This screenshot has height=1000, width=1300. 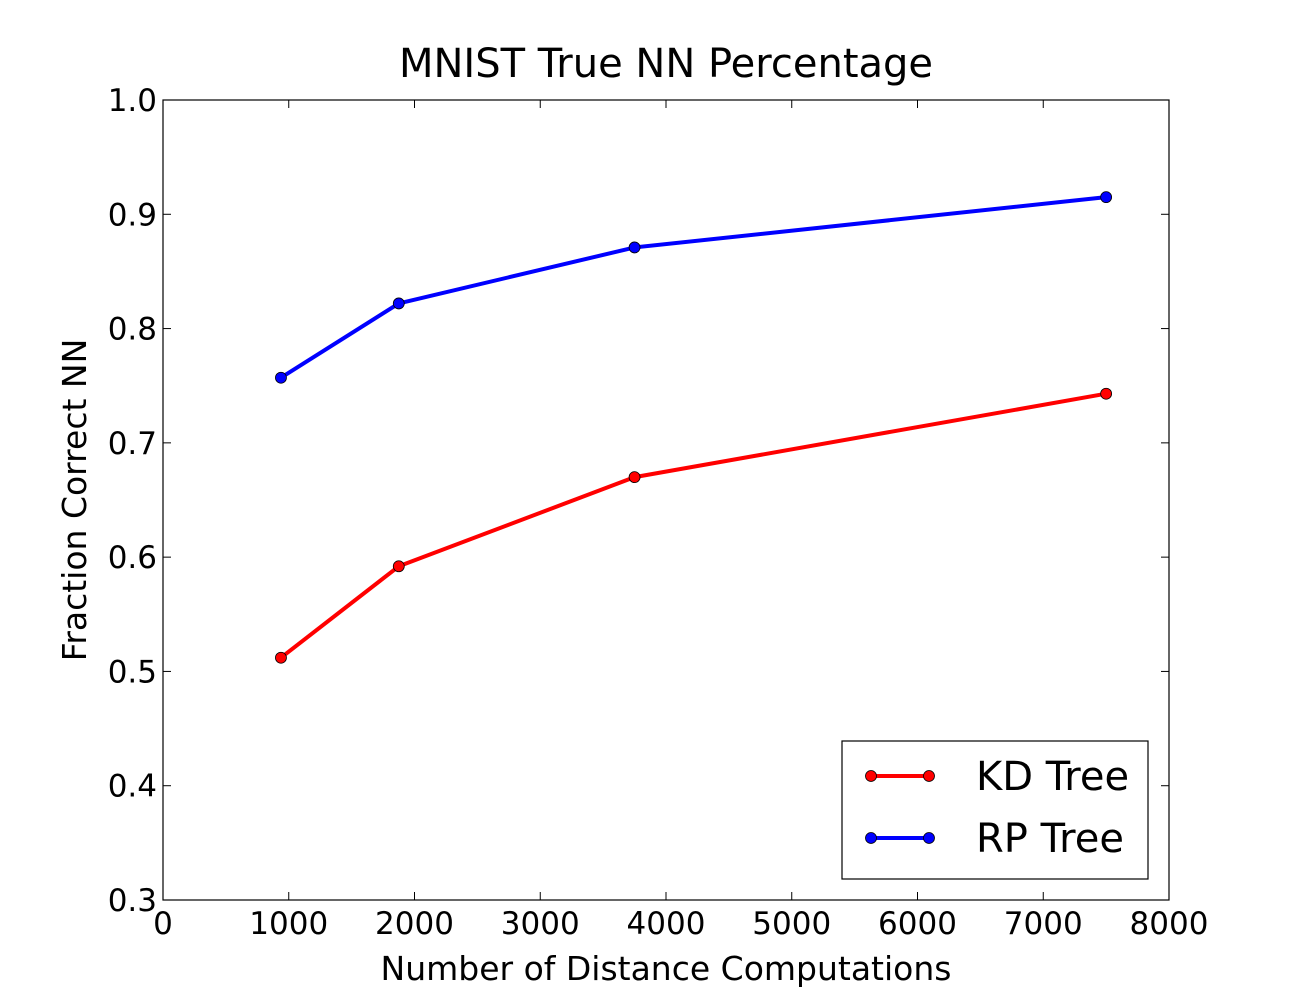 What do you see at coordinates (1052, 777) in the screenshot?
I see `legend-label-kd-tree: KD Tree` at bounding box center [1052, 777].